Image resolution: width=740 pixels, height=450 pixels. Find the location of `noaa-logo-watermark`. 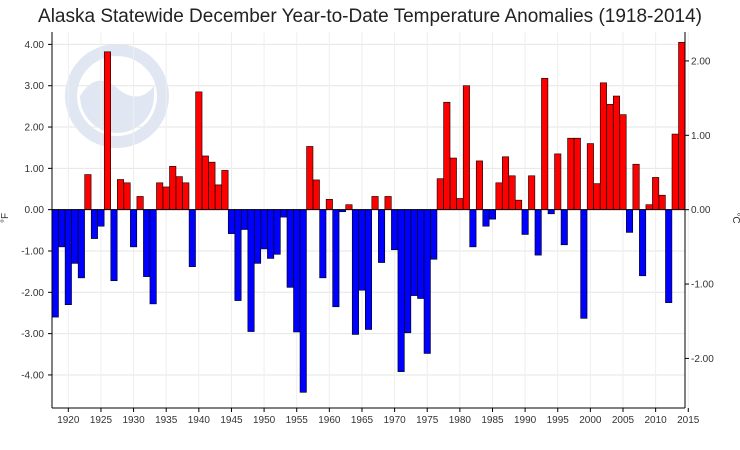

noaa-logo-watermark is located at coordinates (117, 96).